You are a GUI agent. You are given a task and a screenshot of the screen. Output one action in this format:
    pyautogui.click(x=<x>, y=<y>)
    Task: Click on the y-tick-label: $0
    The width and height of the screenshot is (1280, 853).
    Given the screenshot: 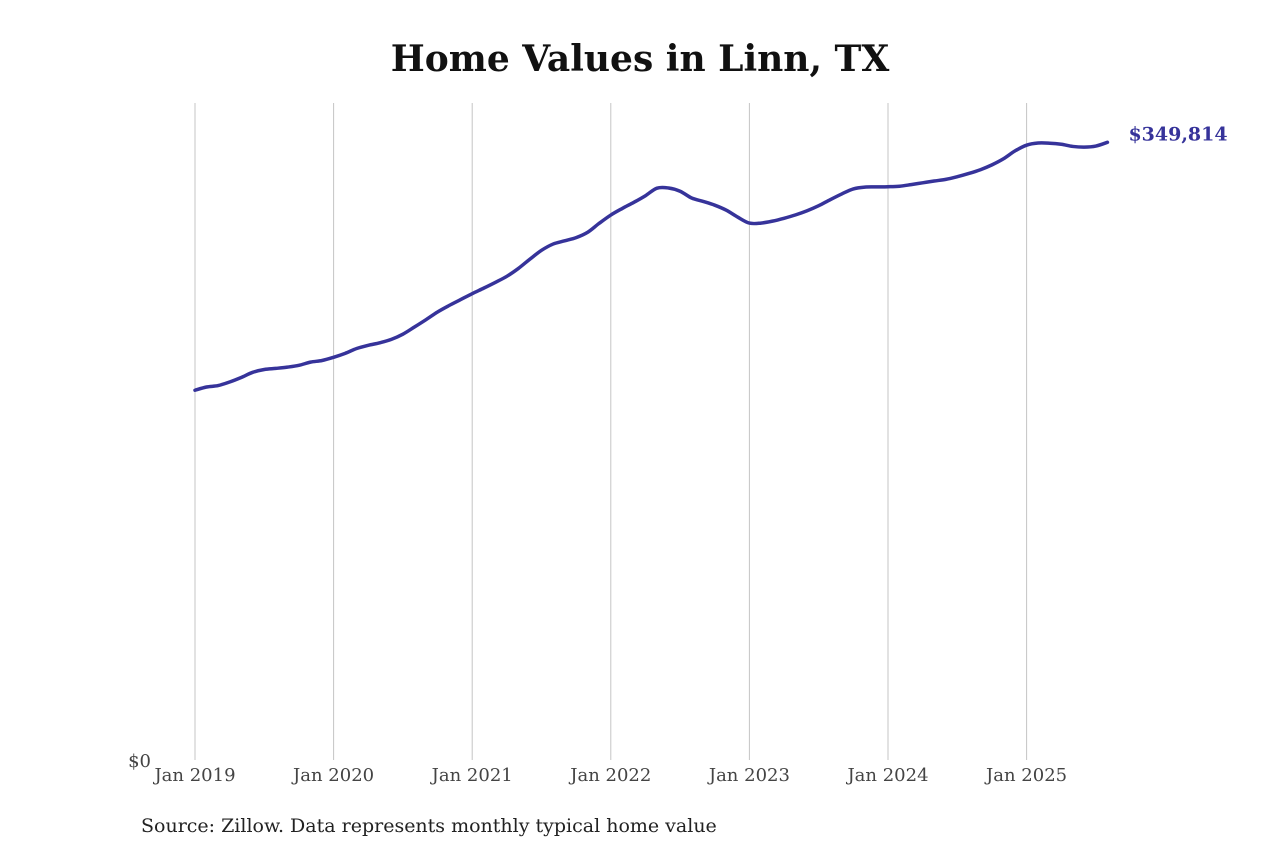 What is the action you would take?
    pyautogui.click(x=139, y=761)
    